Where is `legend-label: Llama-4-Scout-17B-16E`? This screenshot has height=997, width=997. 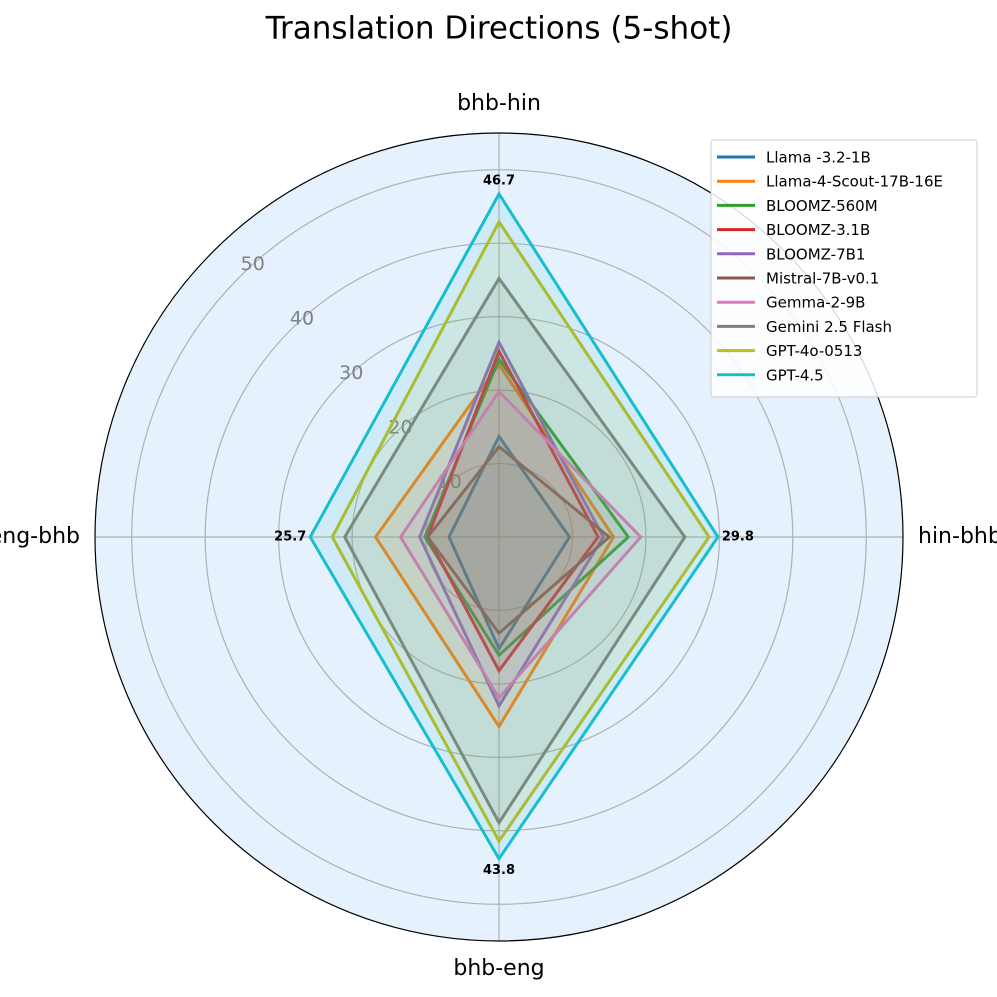 legend-label: Llama-4-Scout-17B-16E is located at coordinates (854, 182).